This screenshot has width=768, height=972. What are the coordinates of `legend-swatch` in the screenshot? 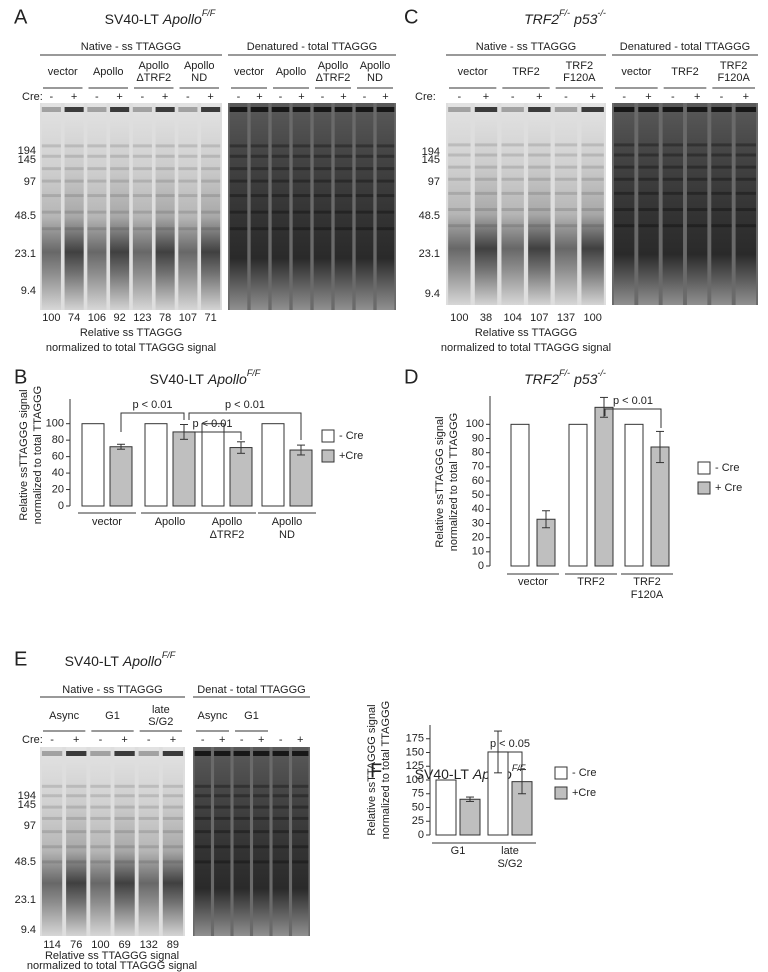 It's located at (561, 773).